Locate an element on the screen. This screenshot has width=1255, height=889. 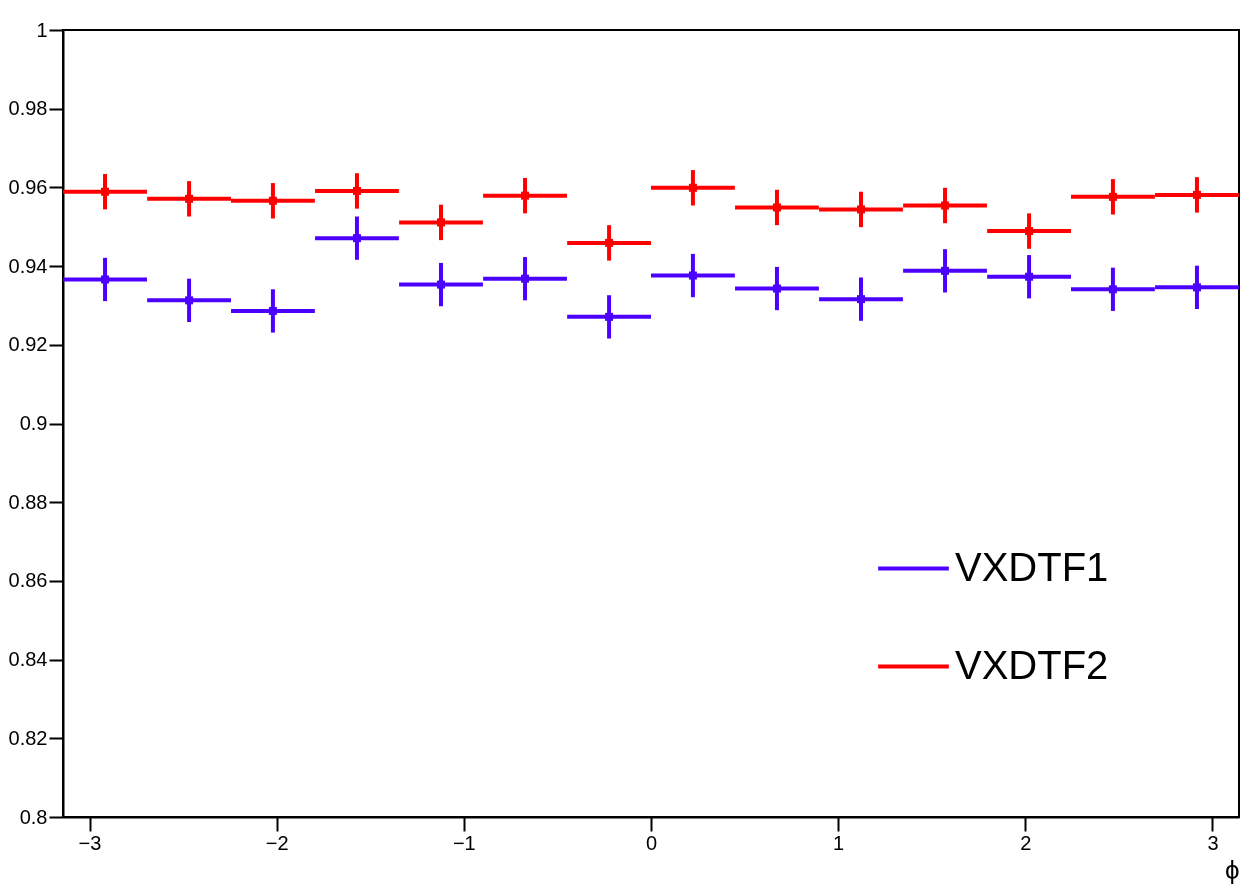
x-tick-label: −3 is located at coordinates (90, 842).